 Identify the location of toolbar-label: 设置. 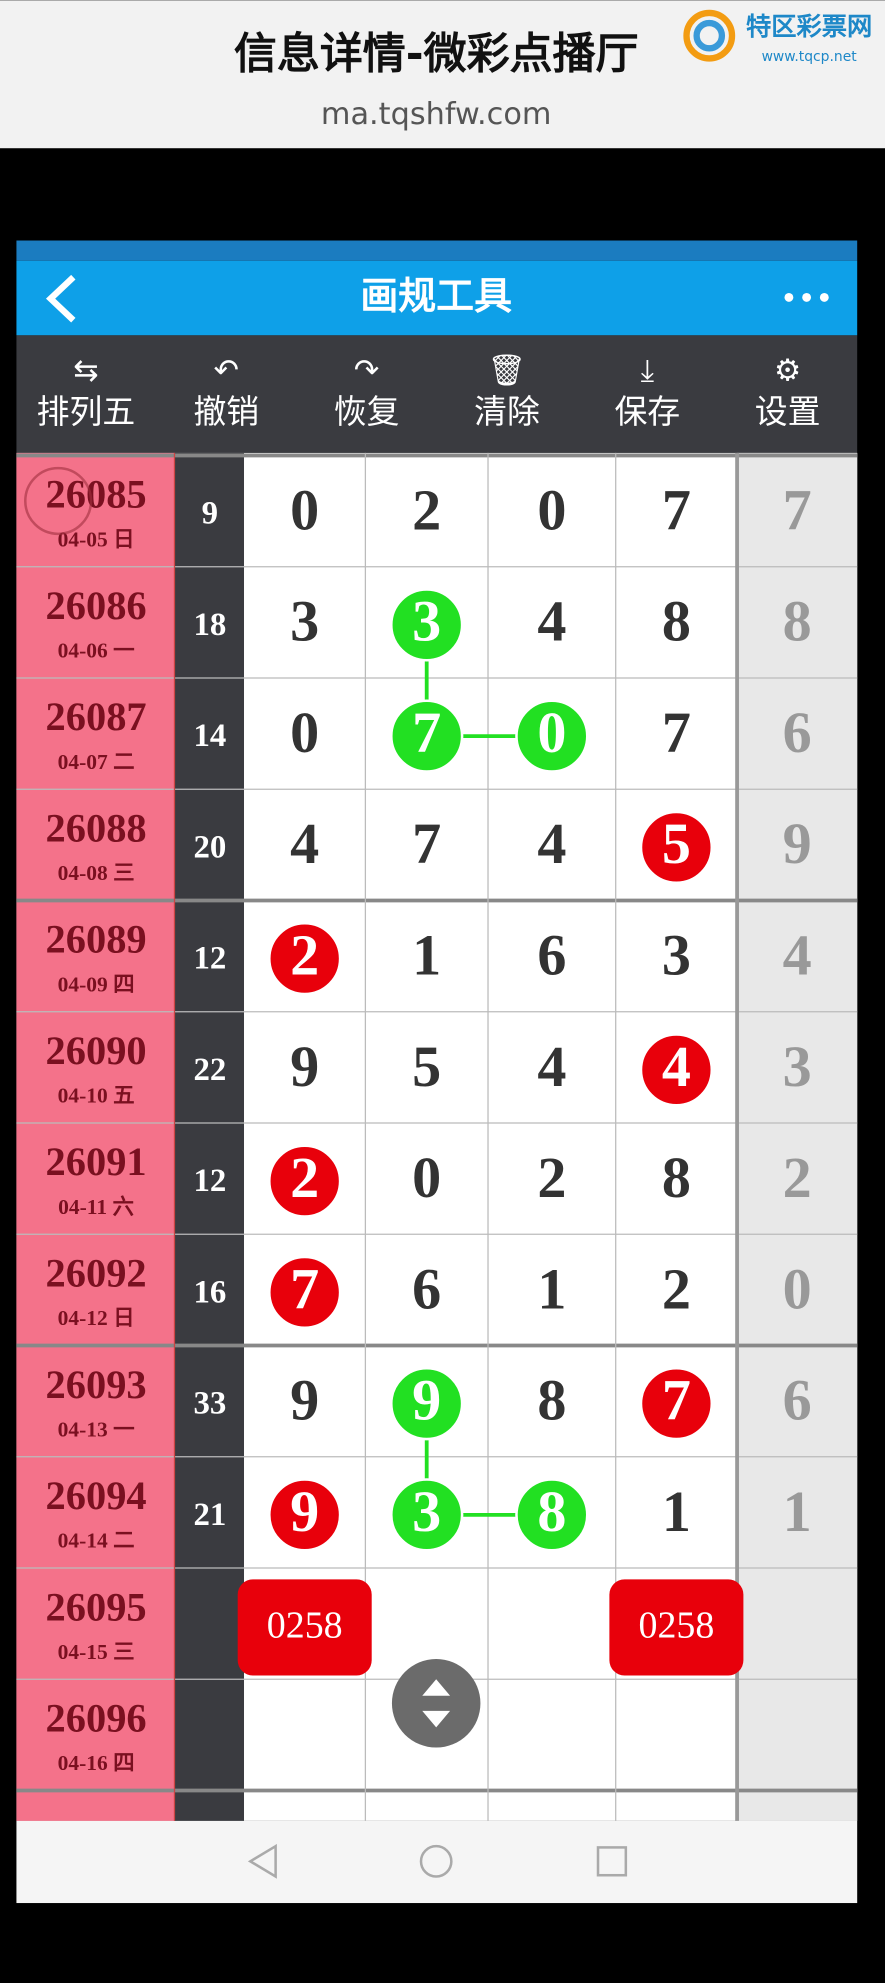
(788, 411).